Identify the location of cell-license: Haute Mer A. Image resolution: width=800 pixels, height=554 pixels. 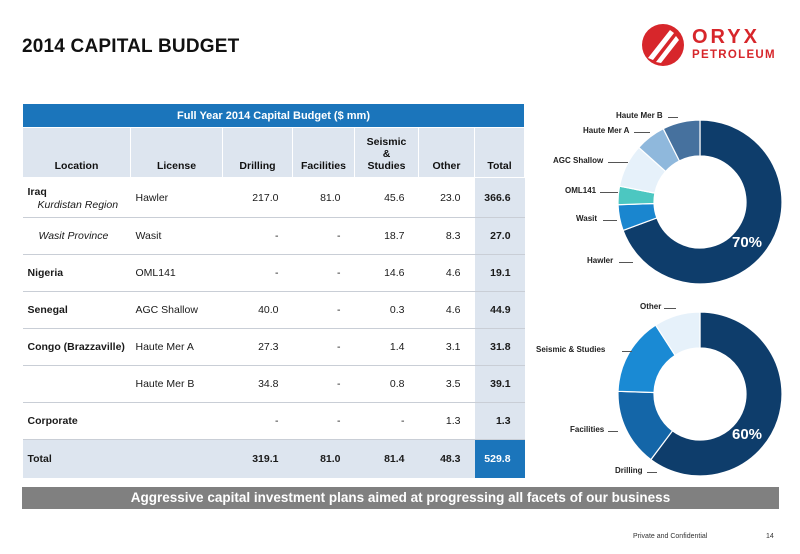
(176, 347).